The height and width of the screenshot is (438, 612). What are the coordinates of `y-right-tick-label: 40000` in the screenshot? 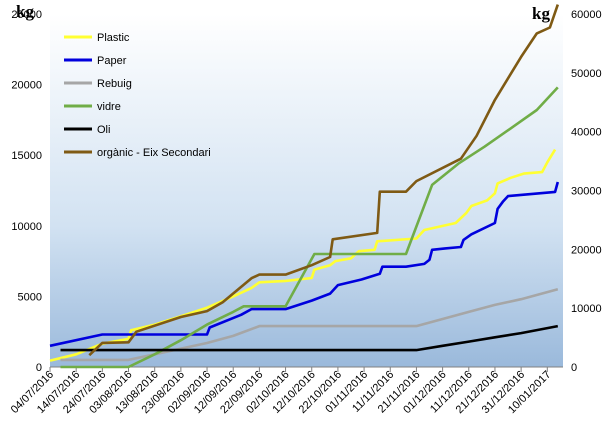 It's located at (586, 133).